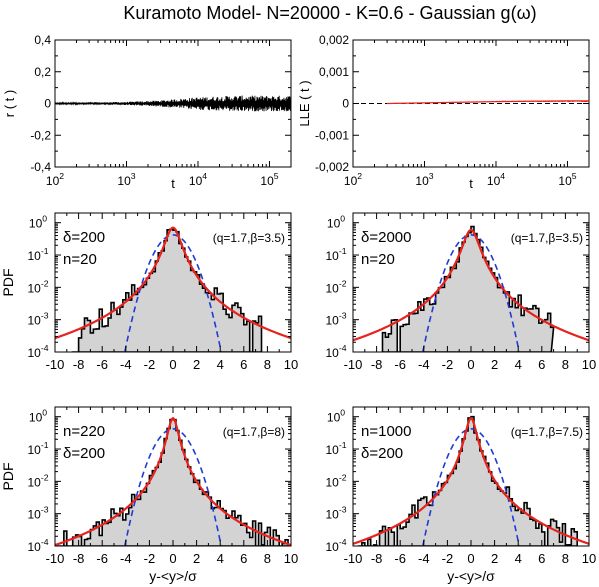 The width and height of the screenshot is (599, 587). I want to click on parameter-label: n=220, so click(84, 431).